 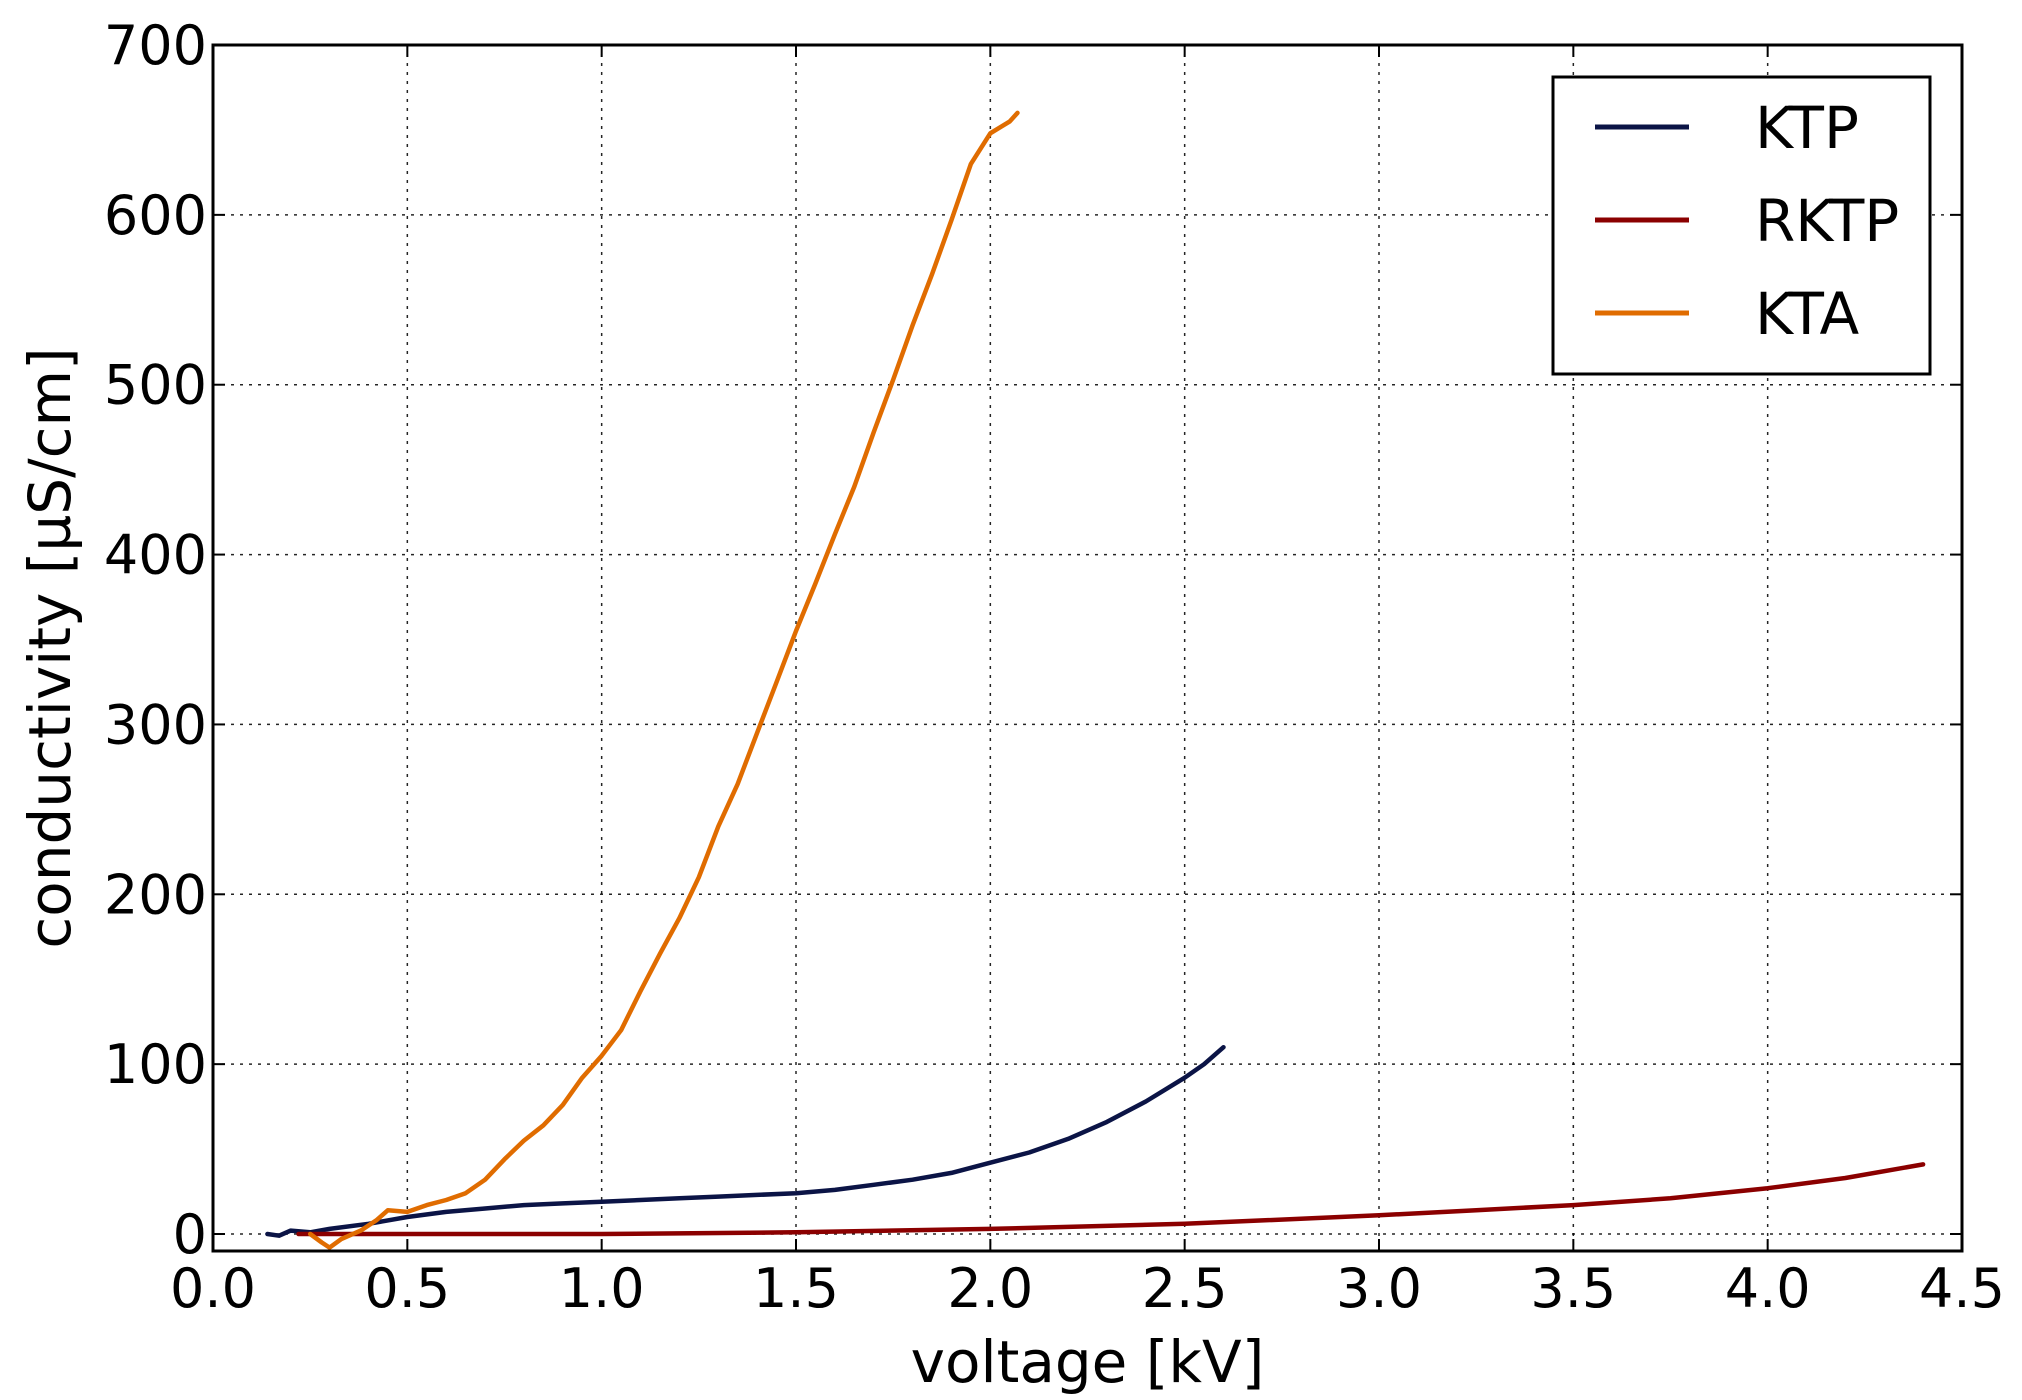 I want to click on x-tick-label: 1.5, so click(x=796, y=1288).